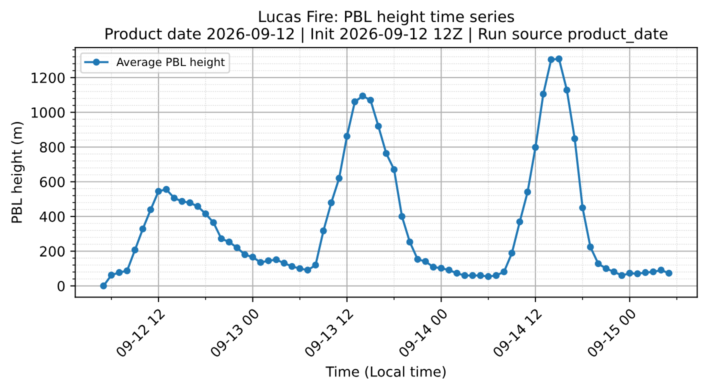  I want to click on y-tick-label: 600, so click(52, 182).